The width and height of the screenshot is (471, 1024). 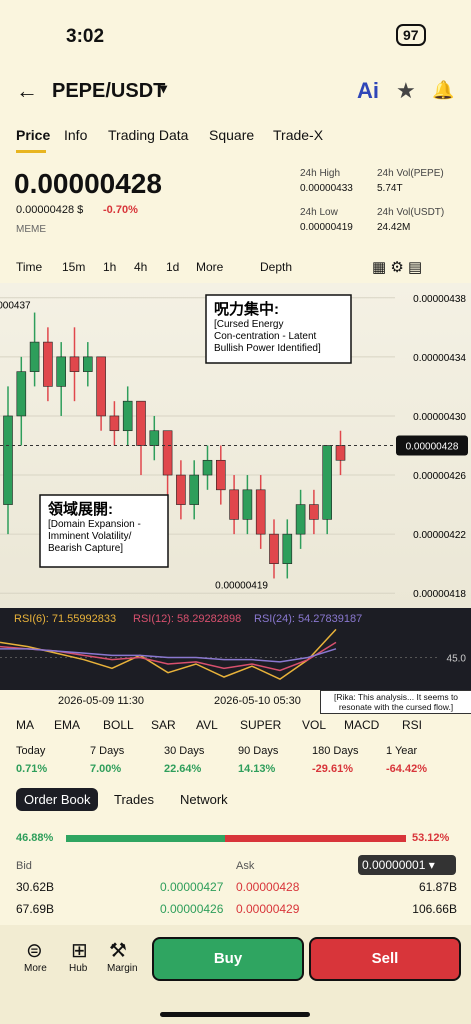 I want to click on indicator: MACD, so click(x=362, y=725).